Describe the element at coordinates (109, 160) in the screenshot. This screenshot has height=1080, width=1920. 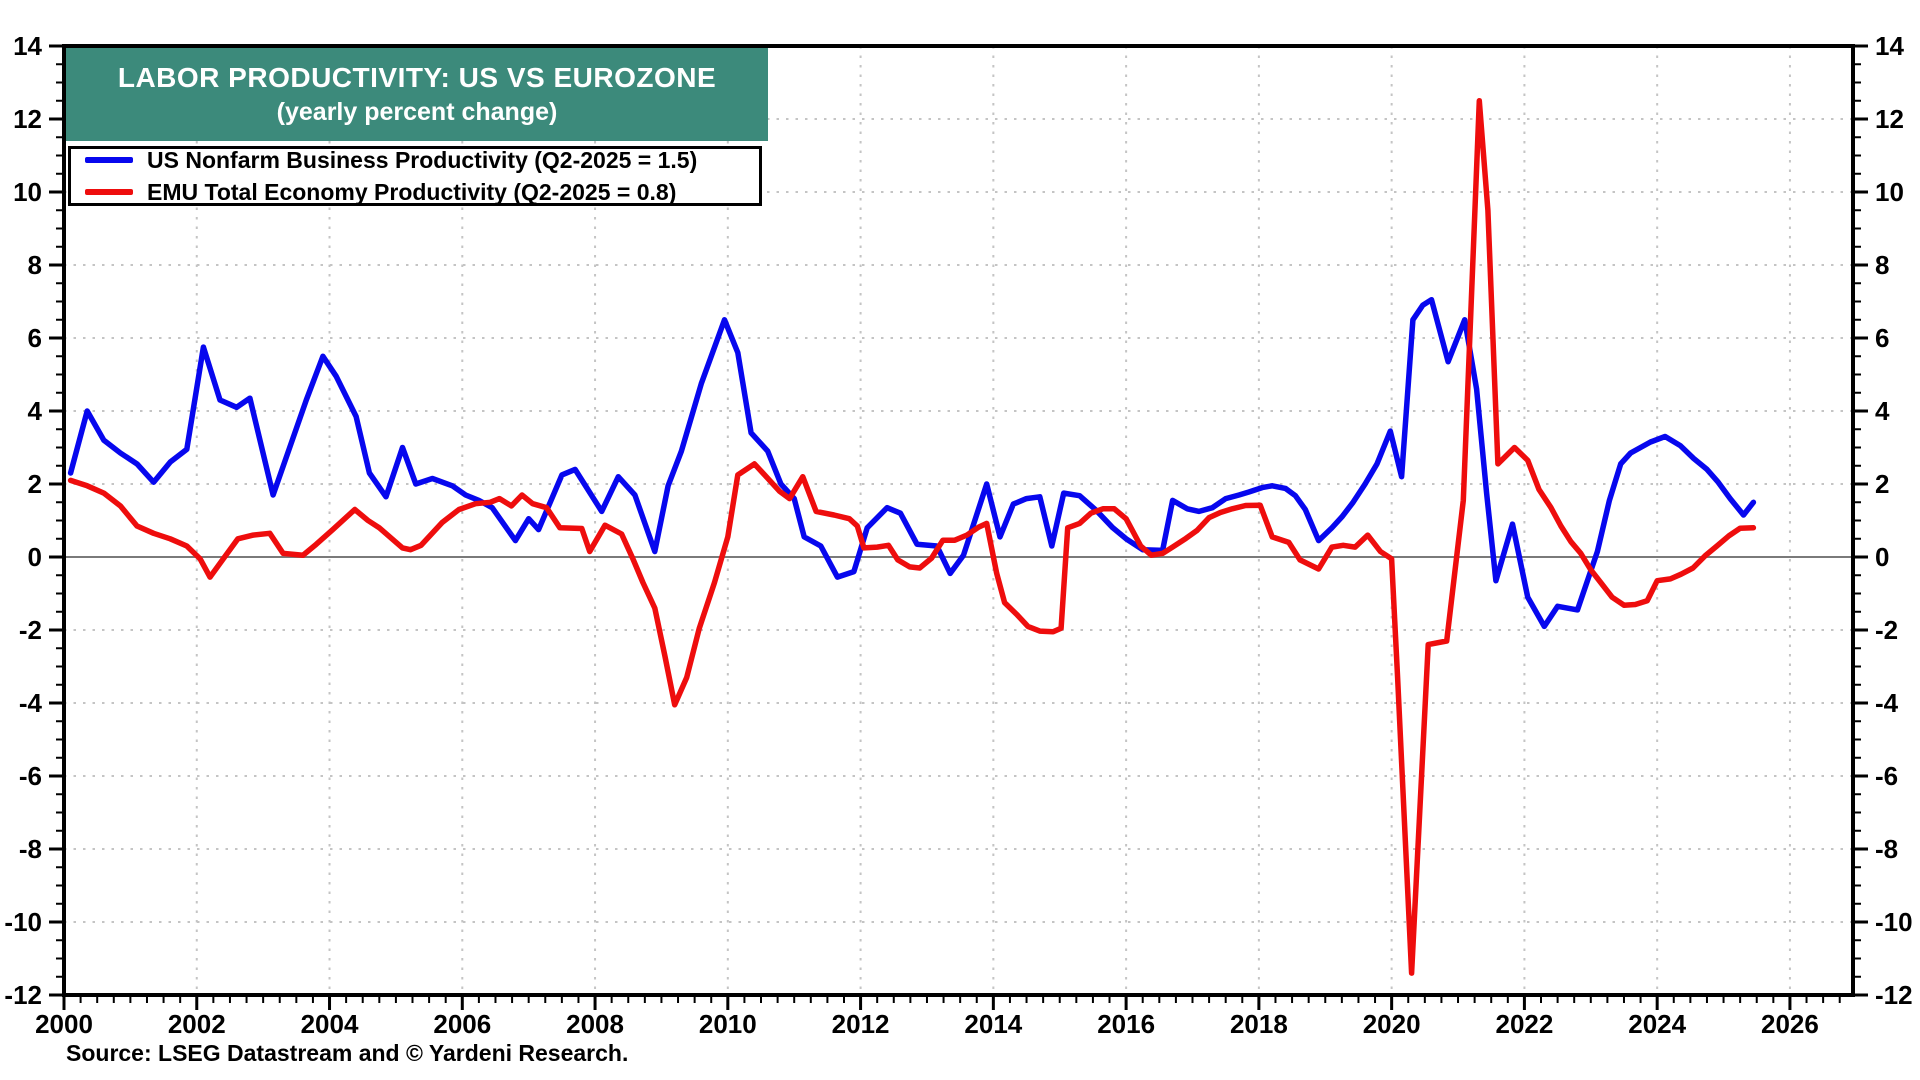
I see `us-line-swatch` at that location.